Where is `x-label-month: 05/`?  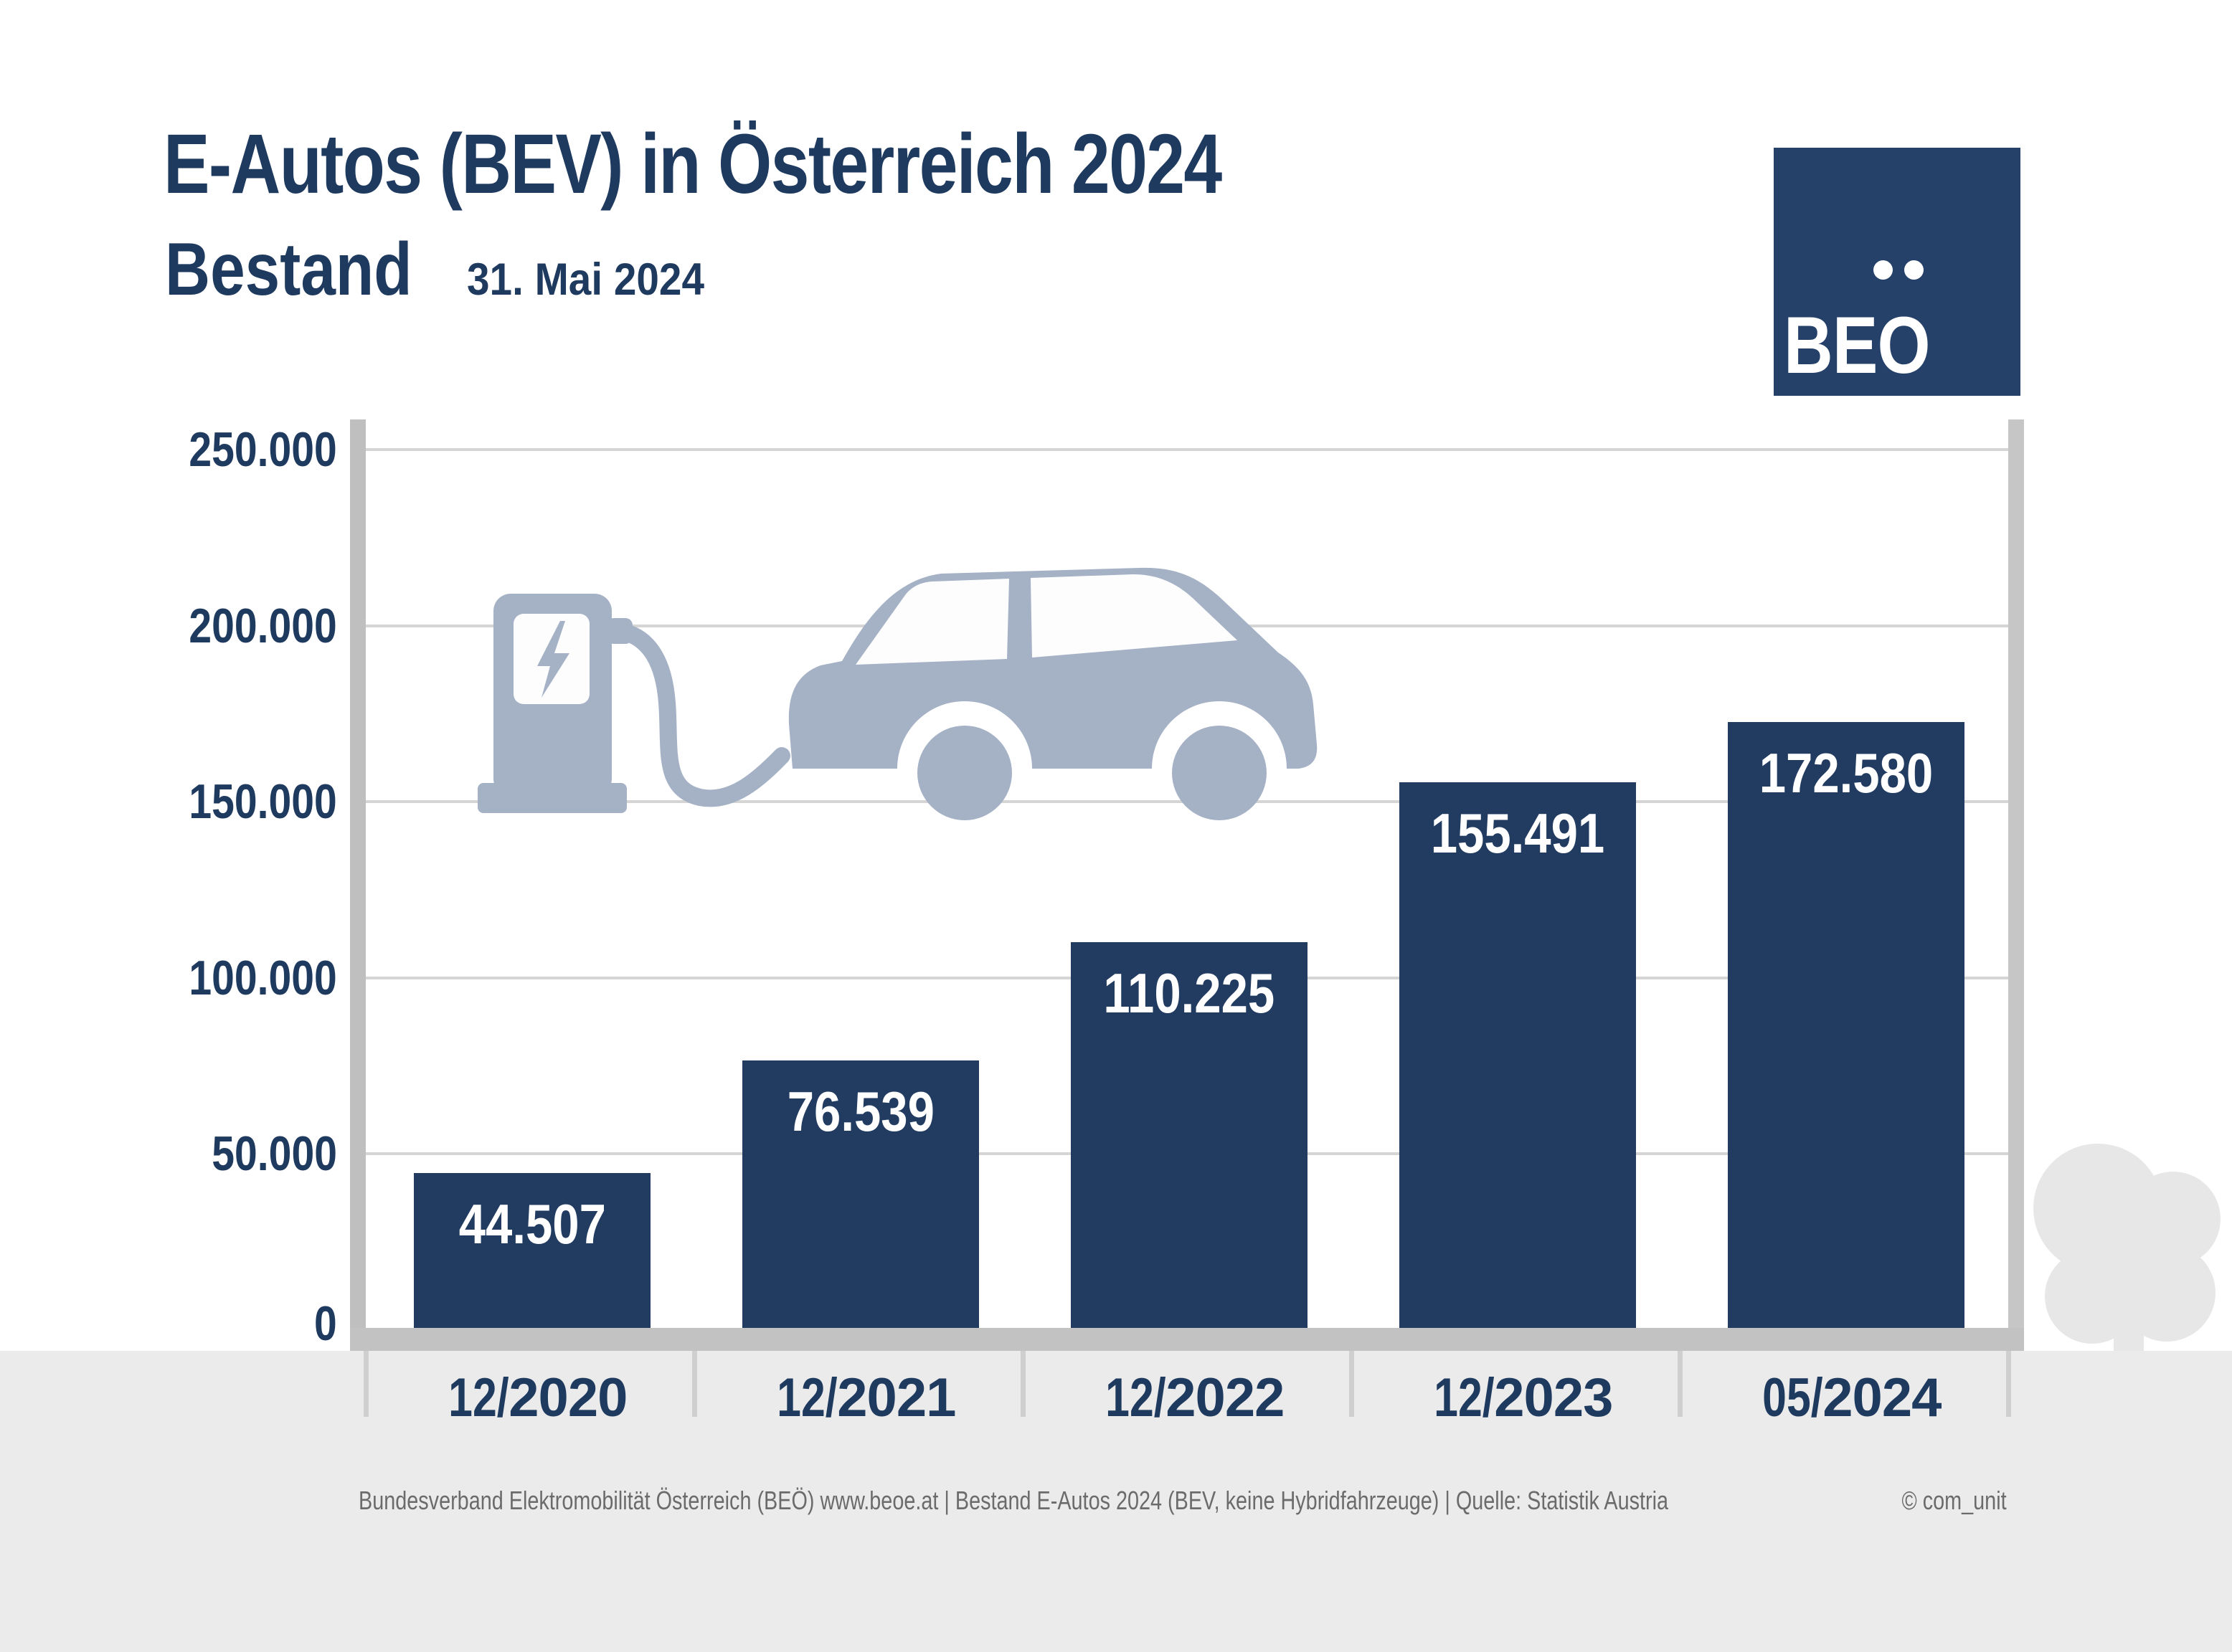
x-label-month: 05/ is located at coordinates (1792, 1397).